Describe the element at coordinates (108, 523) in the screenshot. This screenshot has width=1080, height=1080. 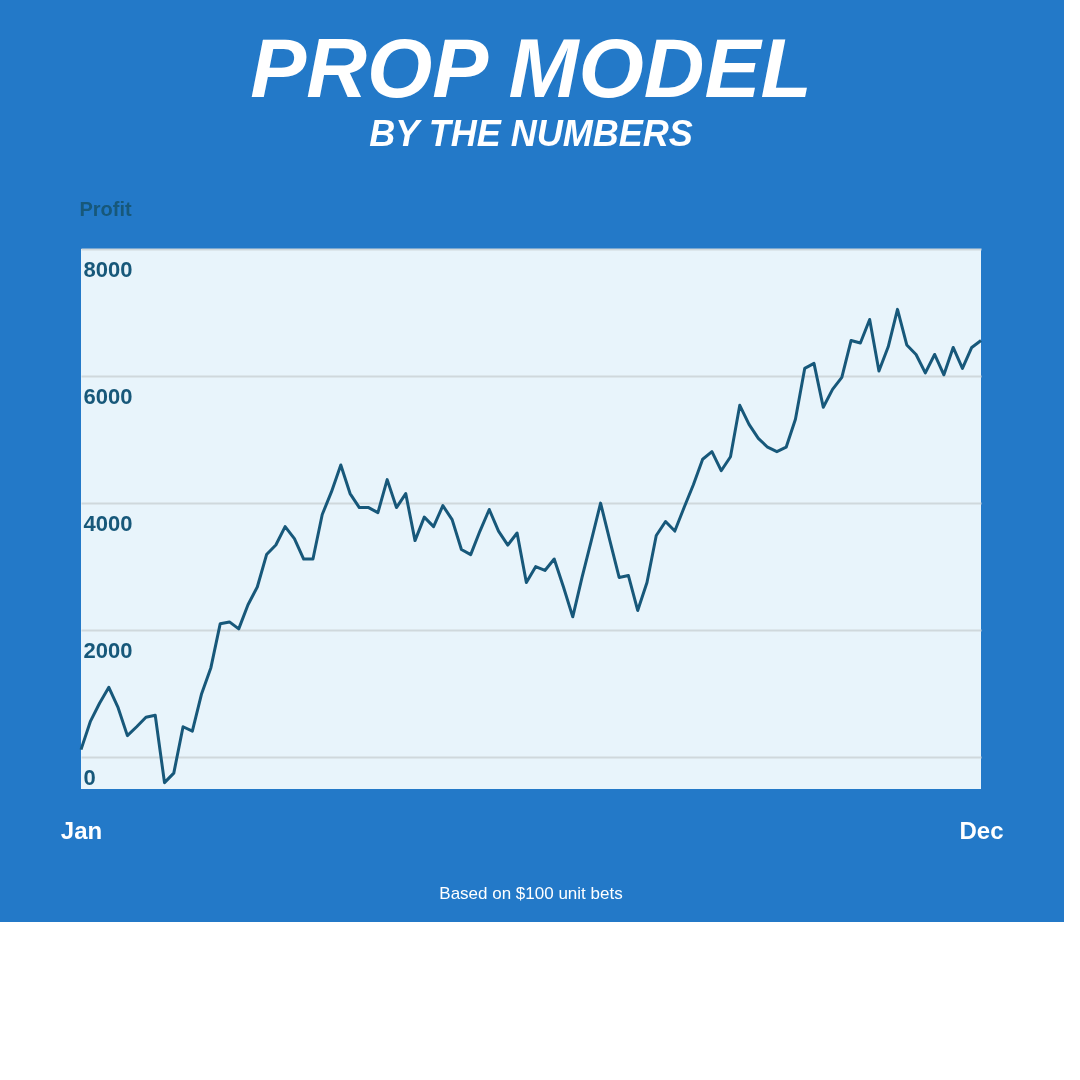
I see `y-tick-label: 4000` at that location.